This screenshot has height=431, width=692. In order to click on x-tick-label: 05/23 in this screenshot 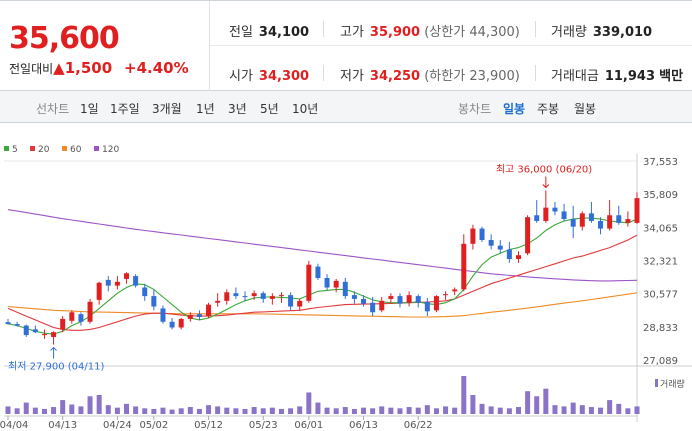, I will do `click(263, 425)`.